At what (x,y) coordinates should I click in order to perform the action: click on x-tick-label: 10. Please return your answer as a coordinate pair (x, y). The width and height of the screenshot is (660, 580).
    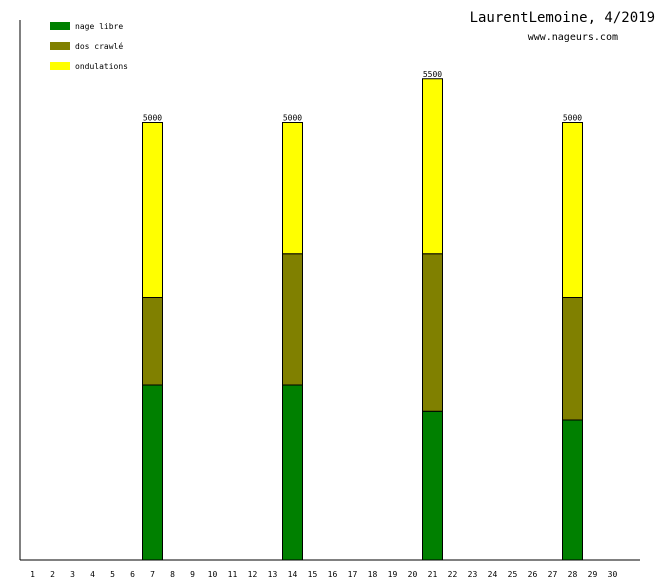
    Looking at the image, I should click on (213, 574).